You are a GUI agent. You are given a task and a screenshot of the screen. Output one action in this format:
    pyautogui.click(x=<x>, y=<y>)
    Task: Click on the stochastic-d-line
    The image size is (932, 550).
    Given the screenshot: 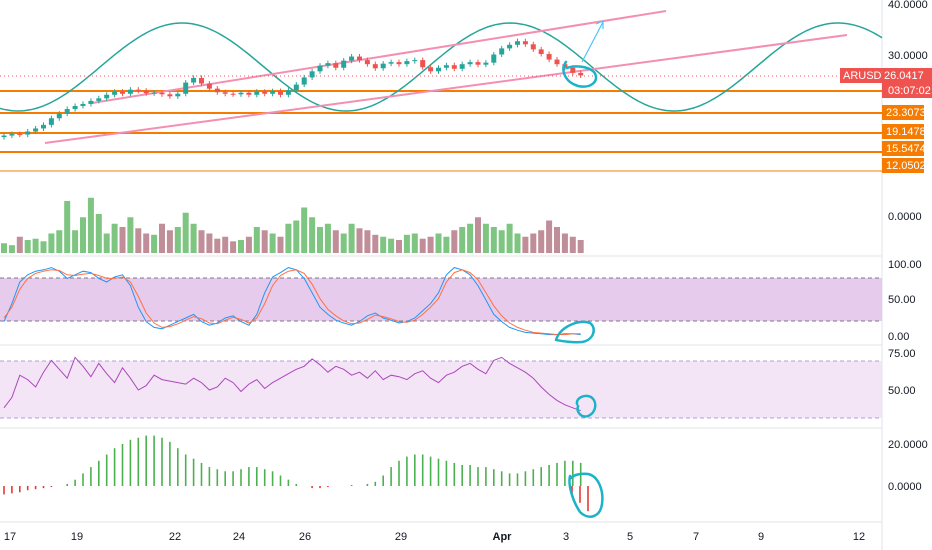 What is the action you would take?
    pyautogui.click(x=292, y=302)
    